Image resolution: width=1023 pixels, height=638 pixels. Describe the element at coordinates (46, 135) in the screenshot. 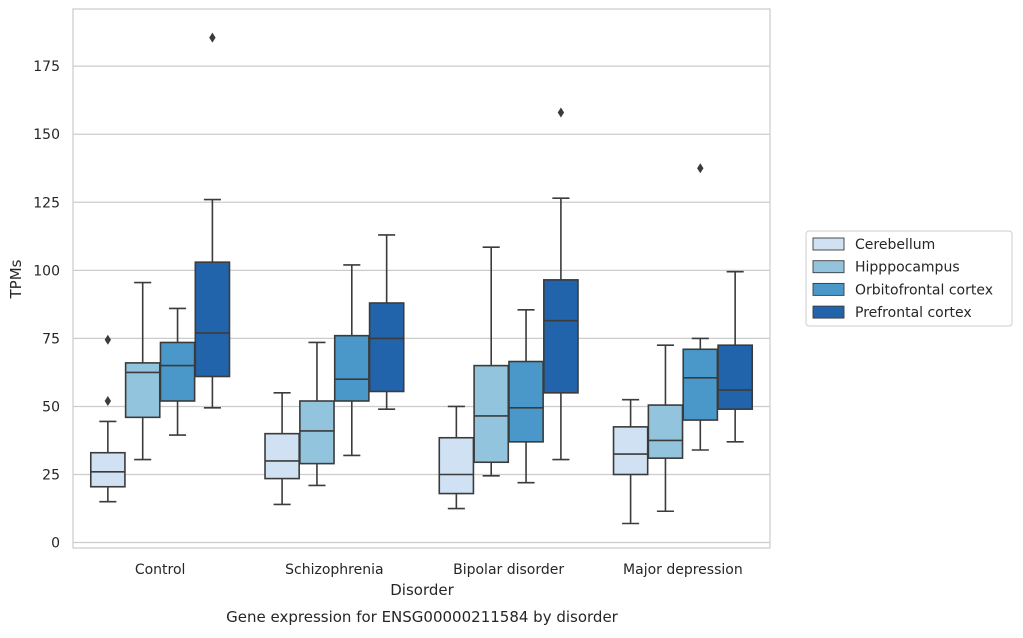

I see `y-tick-label: 150` at that location.